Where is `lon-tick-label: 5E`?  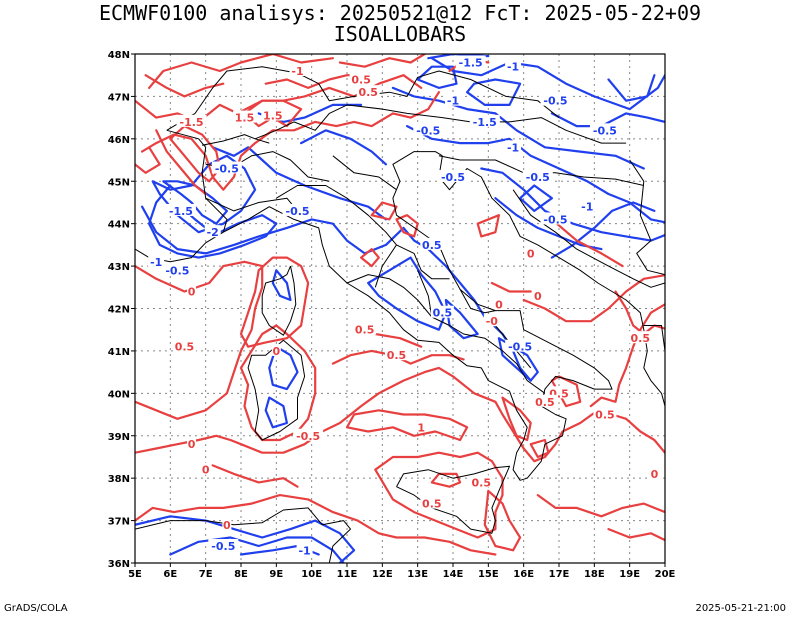 lon-tick-label: 5E is located at coordinates (135, 574).